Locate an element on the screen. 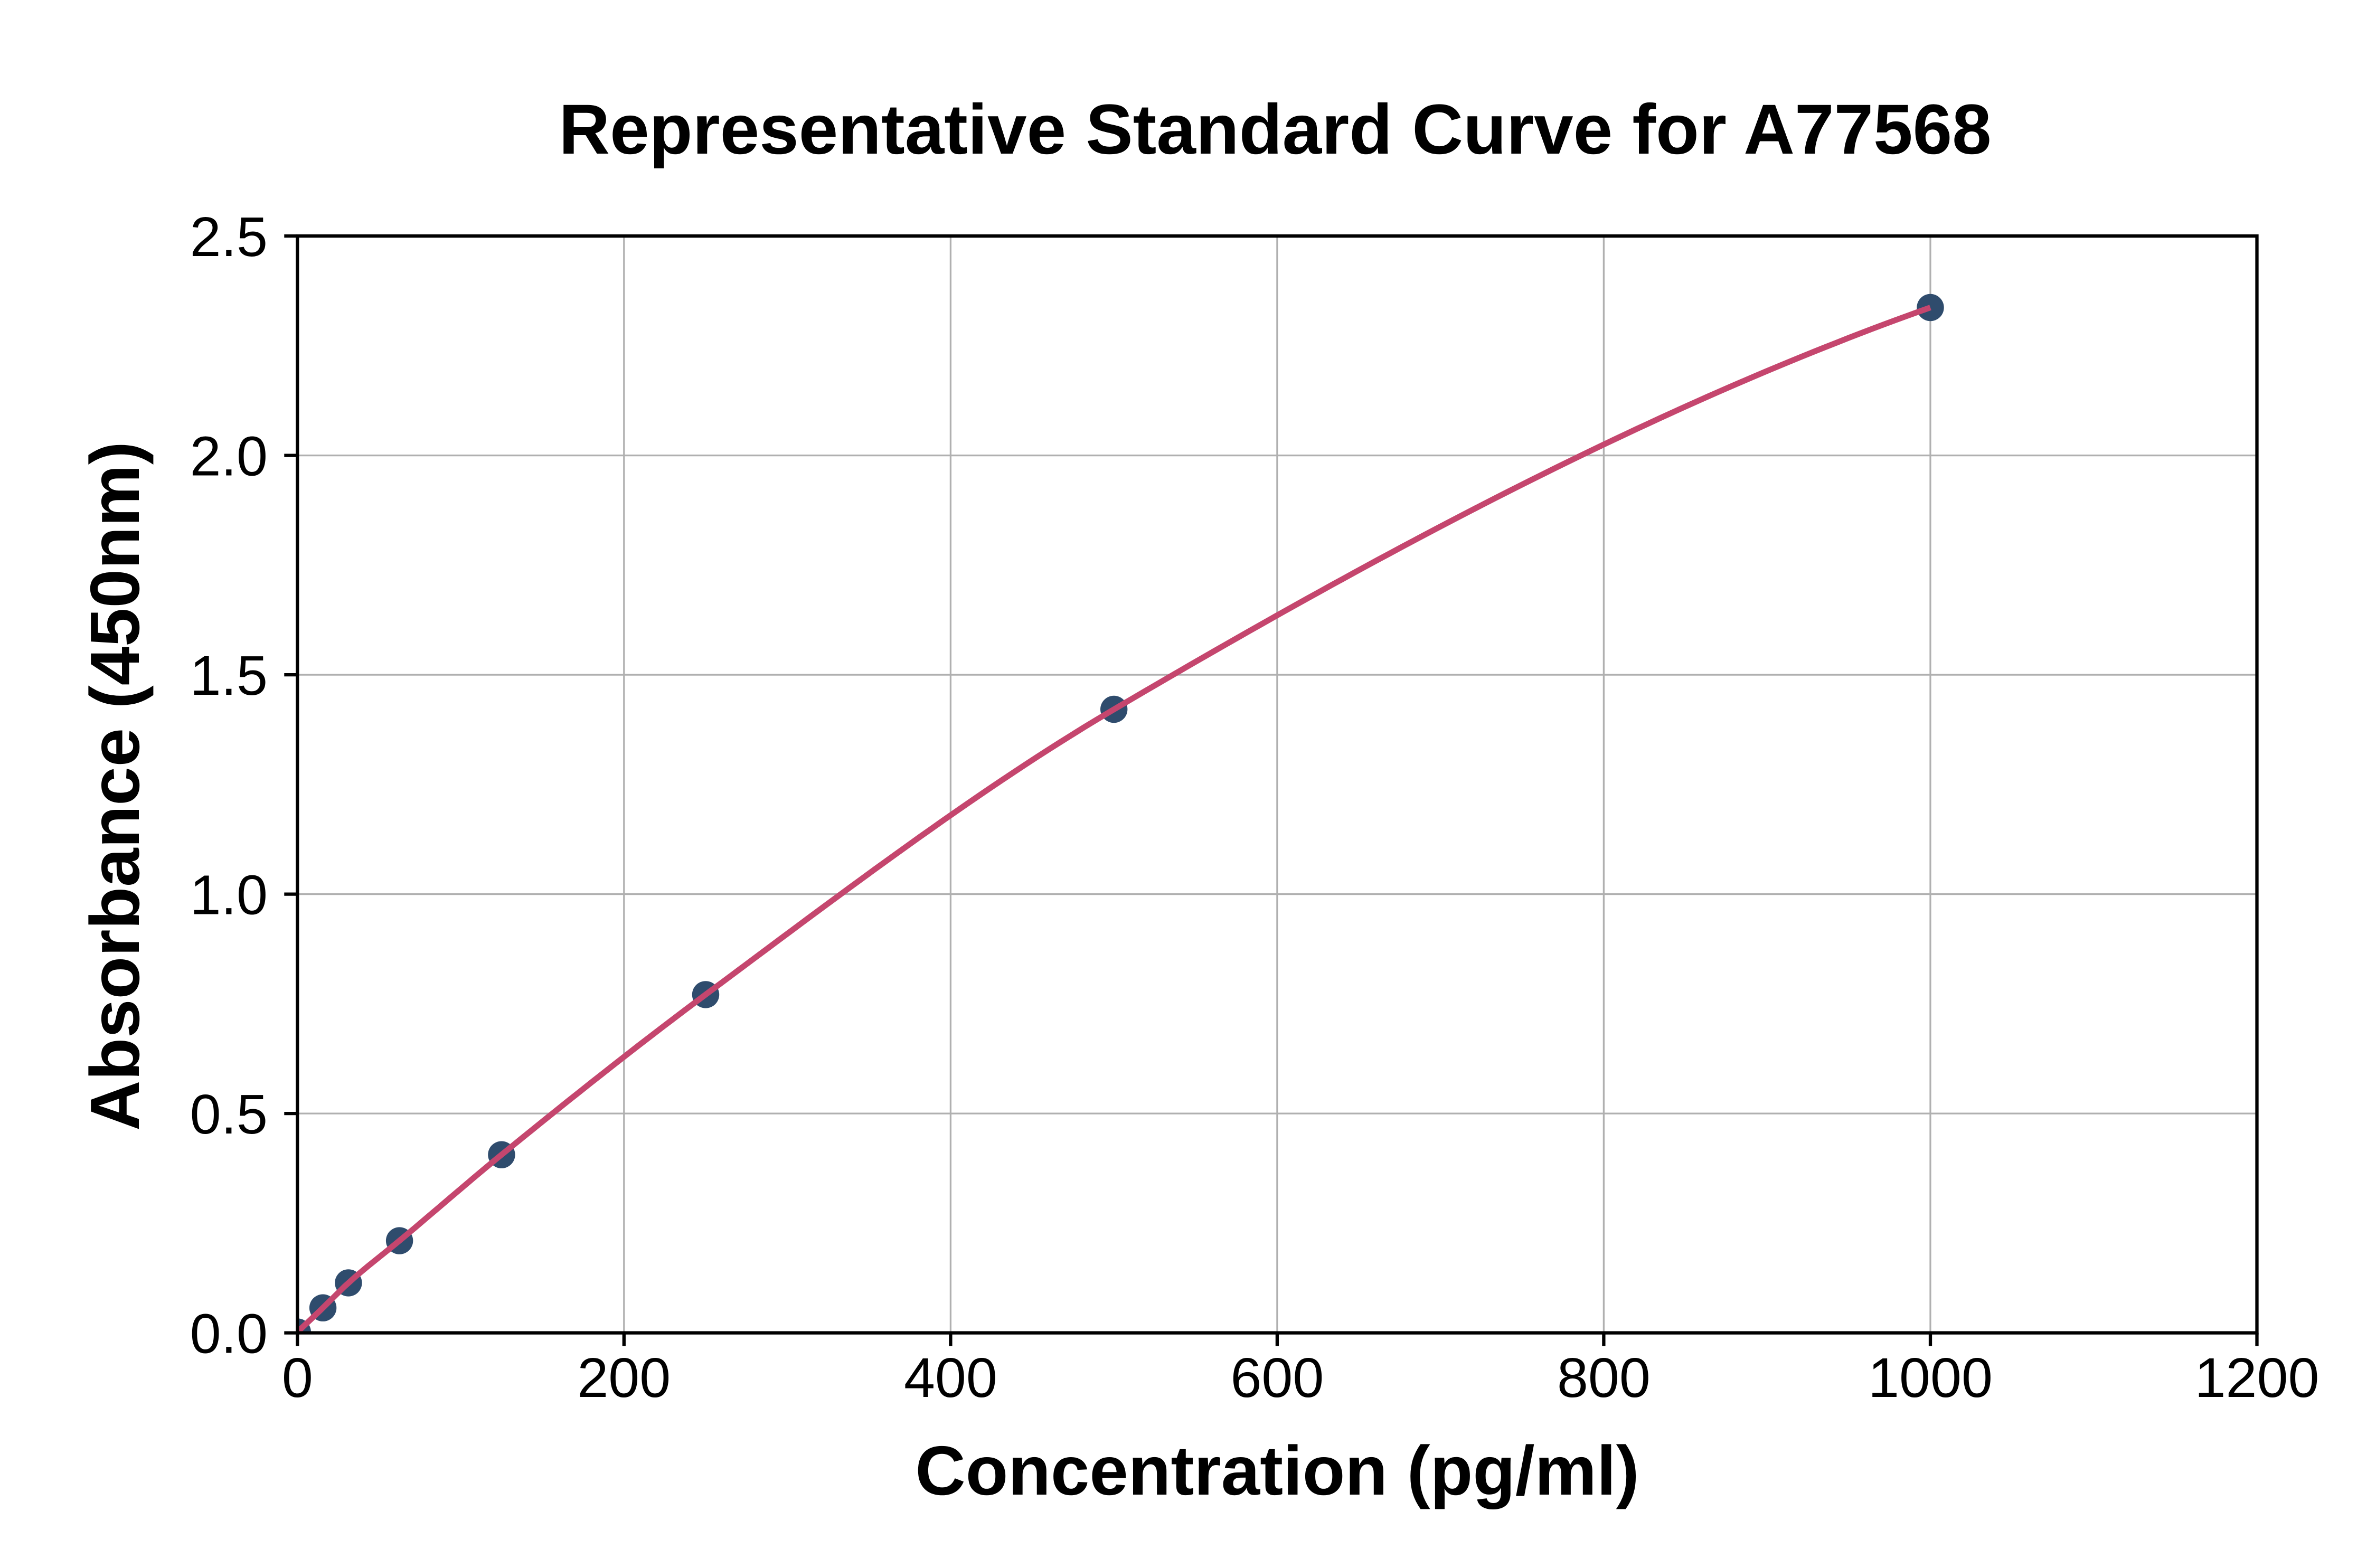  svg-text: 1.5 is located at coordinates (229, 676).